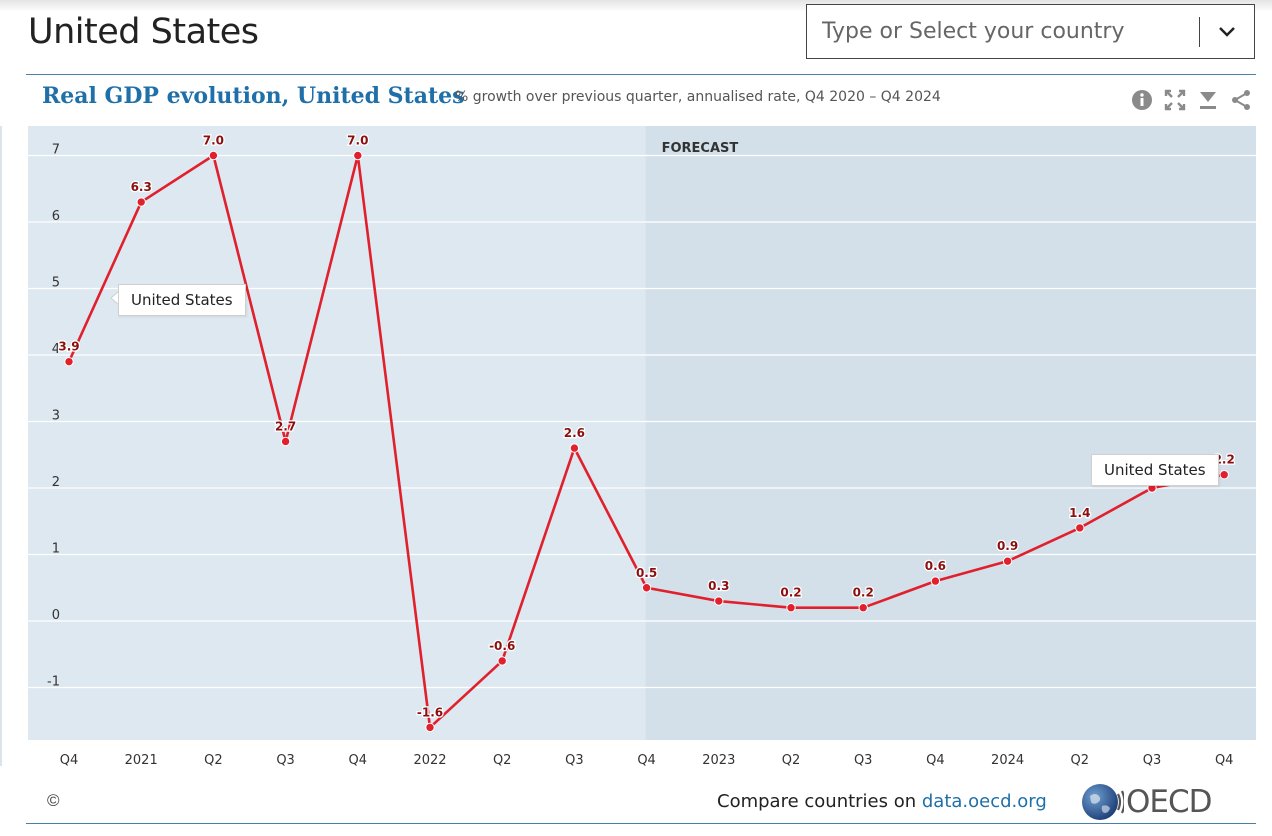  What do you see at coordinates (143, 32) in the screenshot?
I see `page-title: United States` at bounding box center [143, 32].